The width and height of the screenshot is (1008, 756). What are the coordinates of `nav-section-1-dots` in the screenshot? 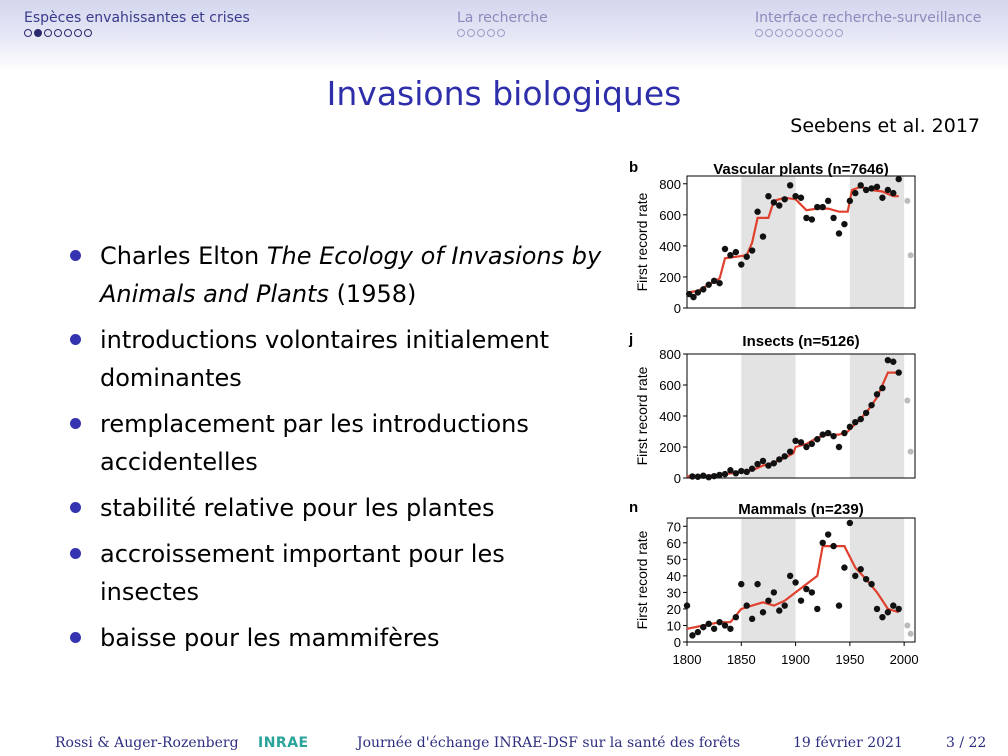 It's located at (137, 35).